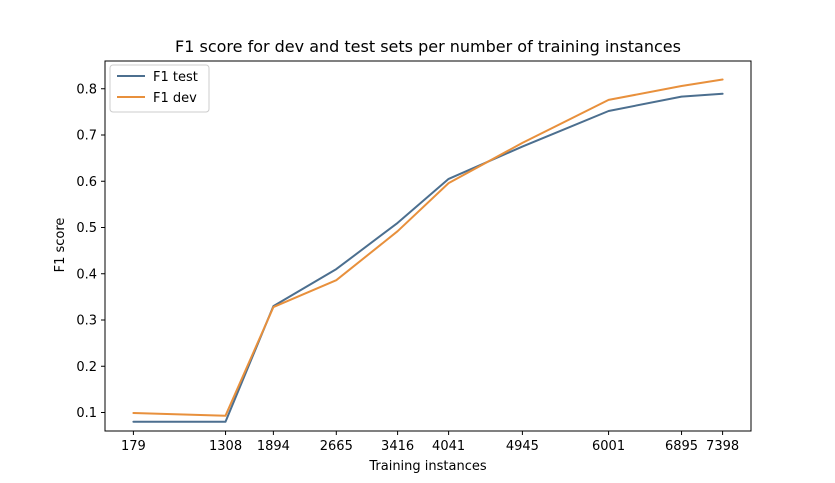 This screenshot has width=835, height=483. I want to click on y-tick-label: 0.8, so click(86, 89).